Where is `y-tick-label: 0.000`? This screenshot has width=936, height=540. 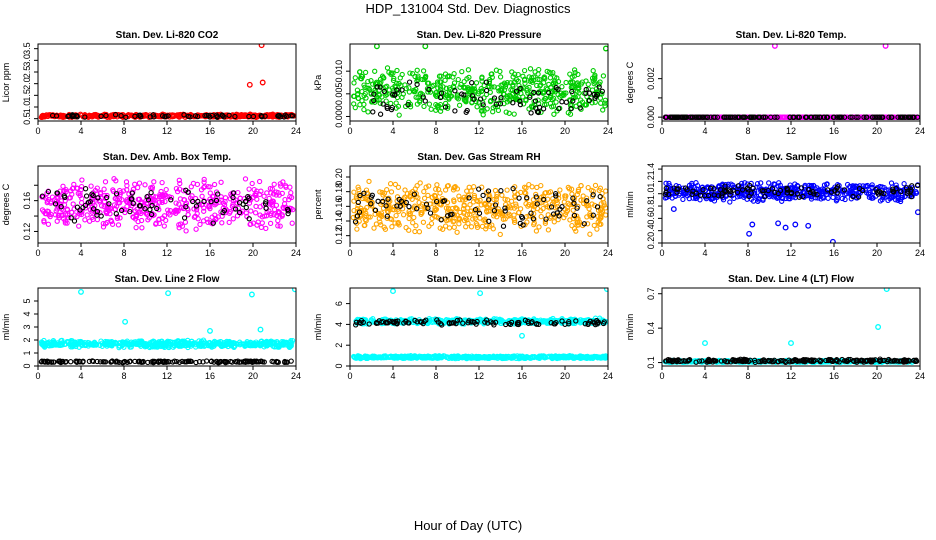
y-tick-label: 0.000 is located at coordinates (339, 116).